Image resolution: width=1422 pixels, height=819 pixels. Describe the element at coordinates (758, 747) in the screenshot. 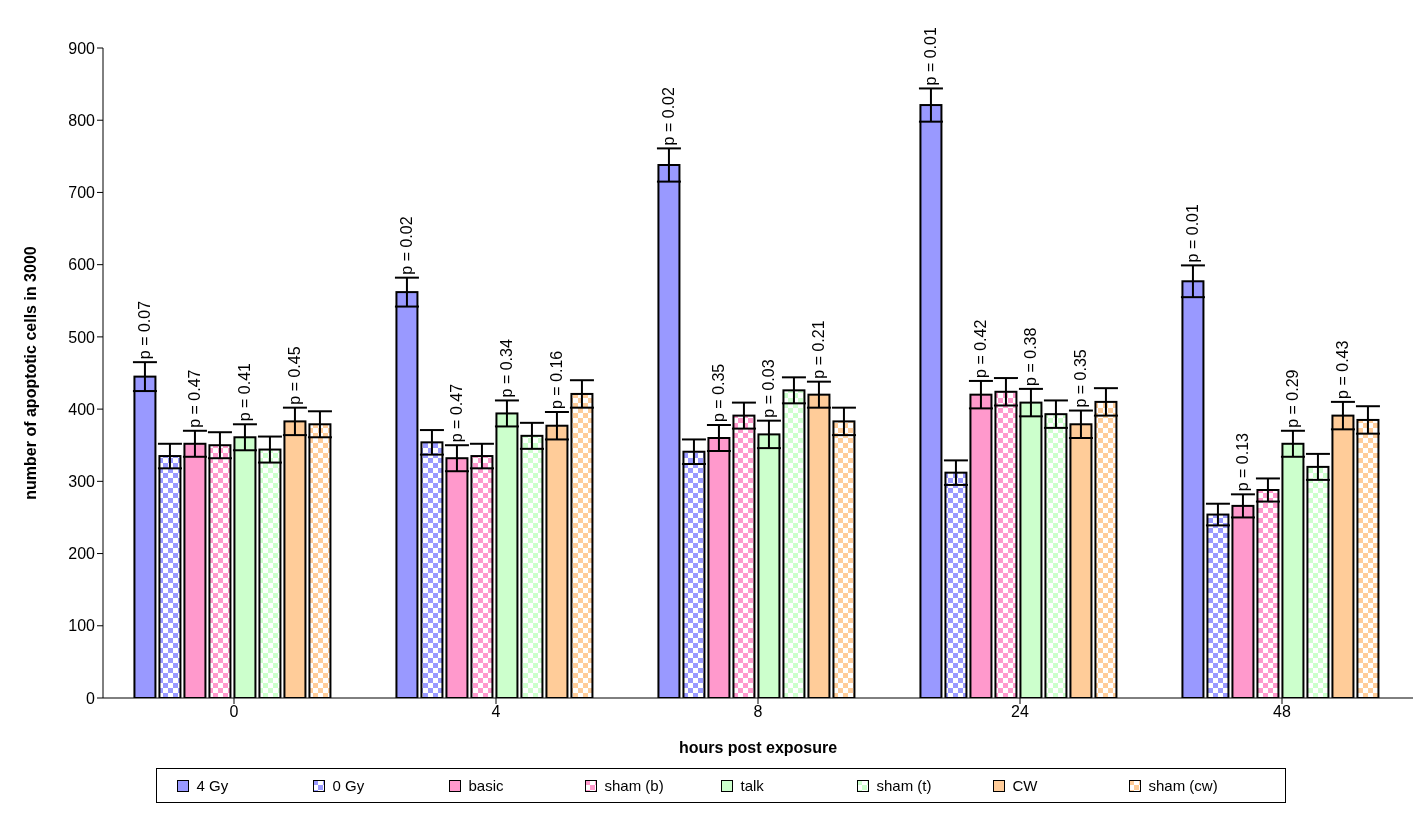

I see `x-axis-title: hours post exposure` at that location.